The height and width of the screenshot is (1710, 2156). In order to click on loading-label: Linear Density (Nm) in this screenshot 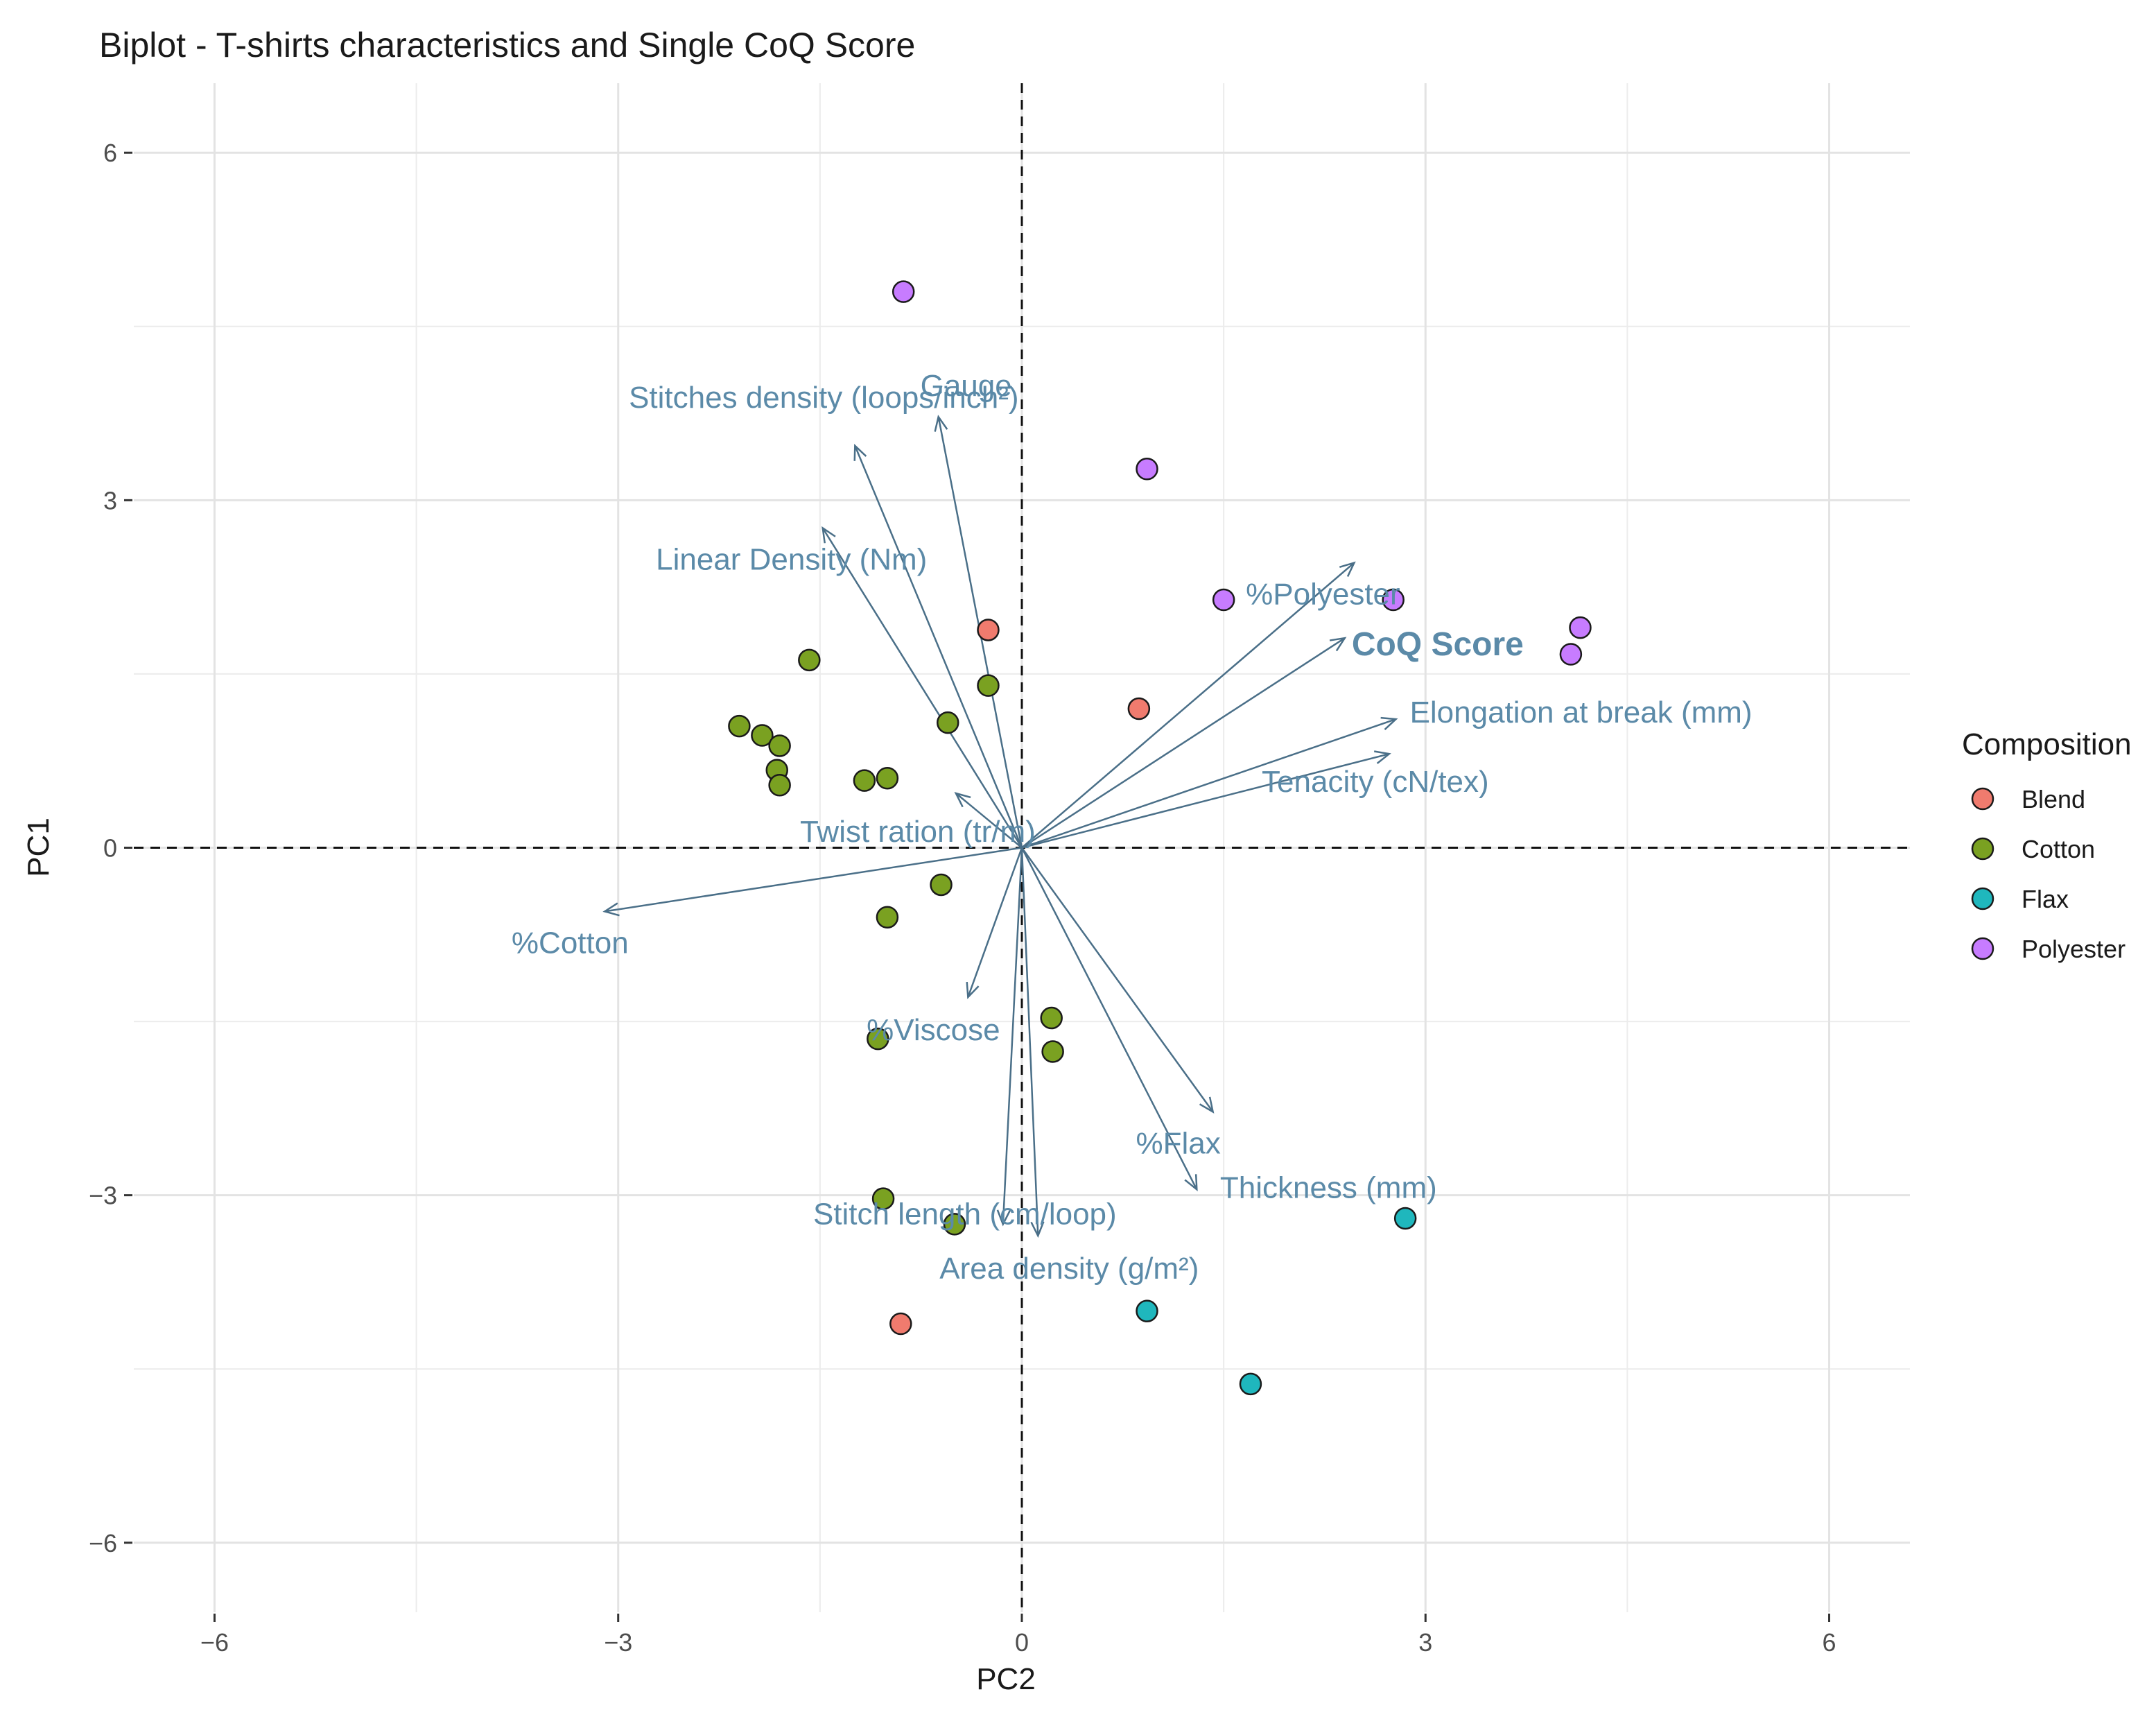, I will do `click(792, 559)`.